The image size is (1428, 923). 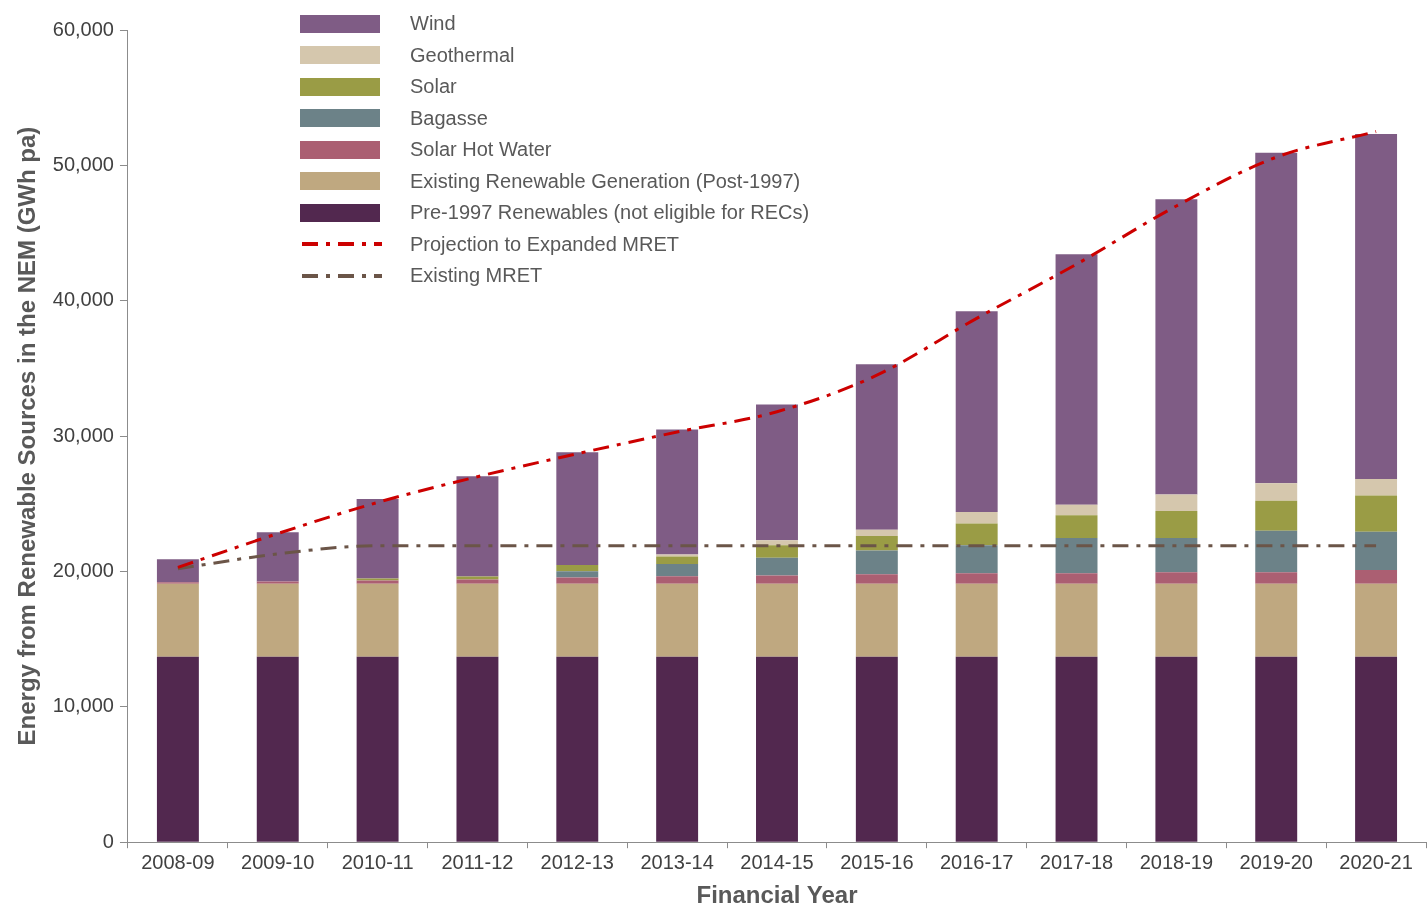 I want to click on legend-label: Existing MRET, so click(x=476, y=276).